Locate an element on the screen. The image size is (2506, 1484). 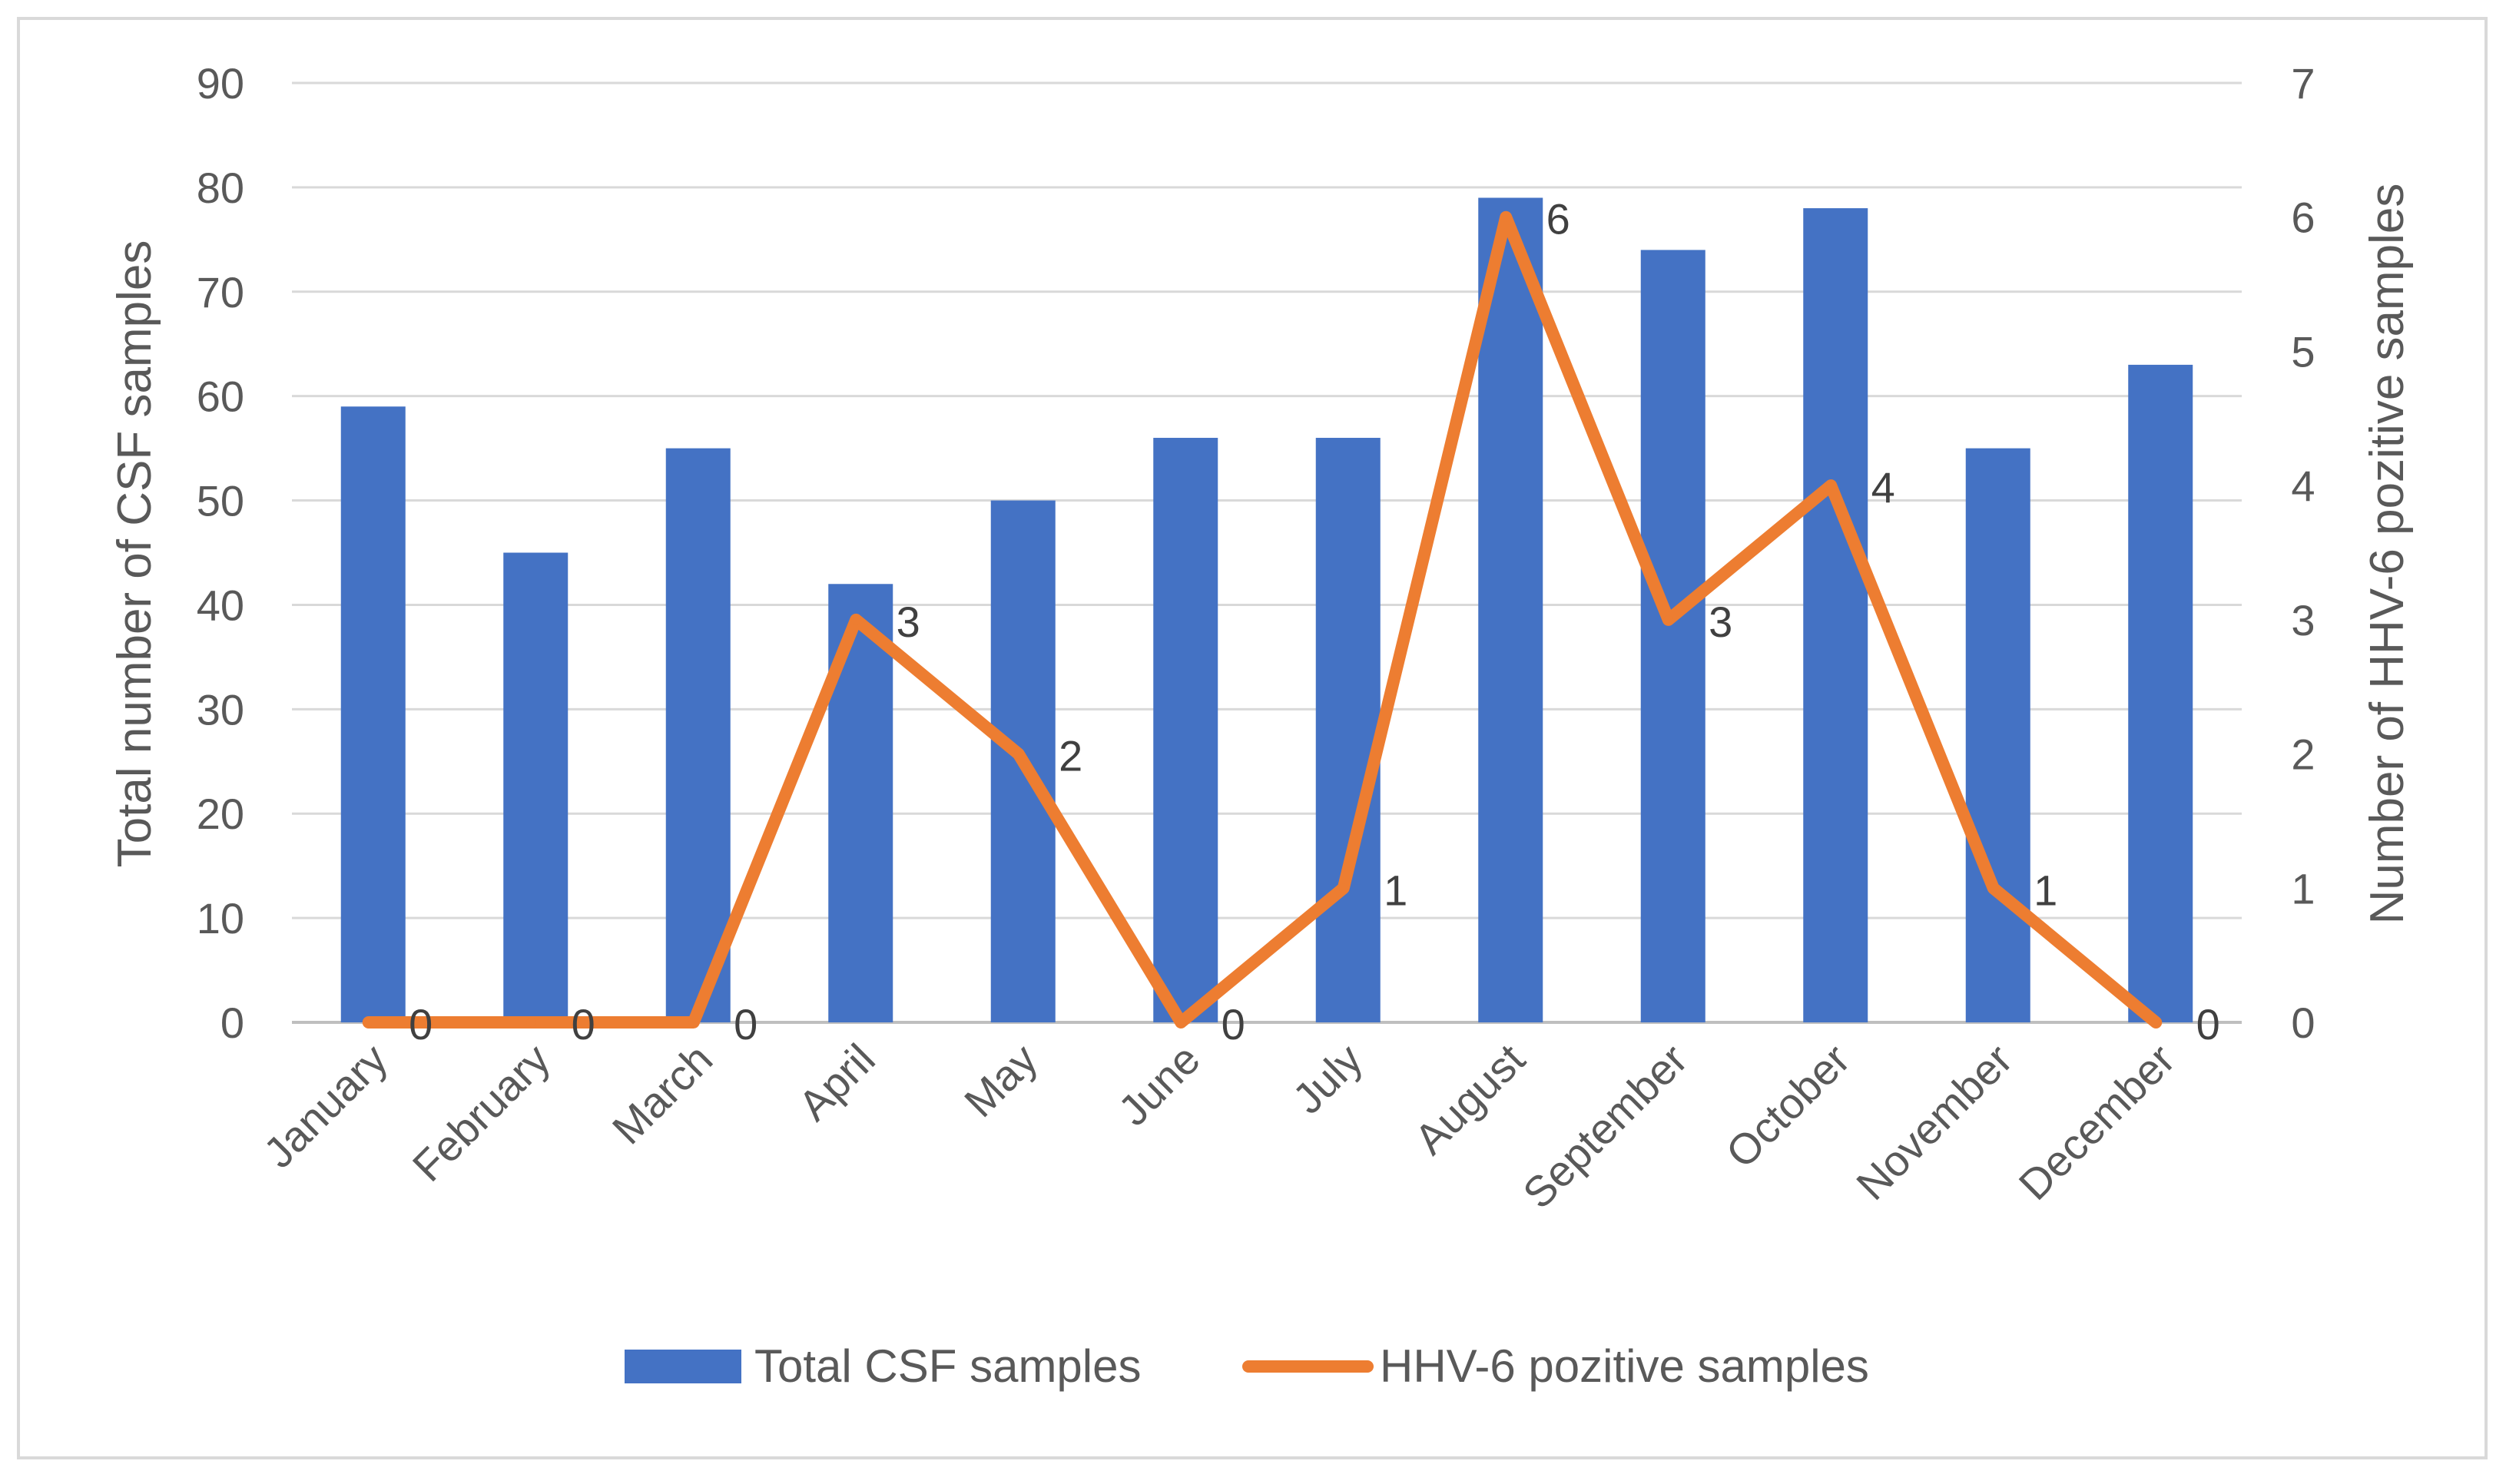
y-left-tick-label: 70 is located at coordinates (220, 292).